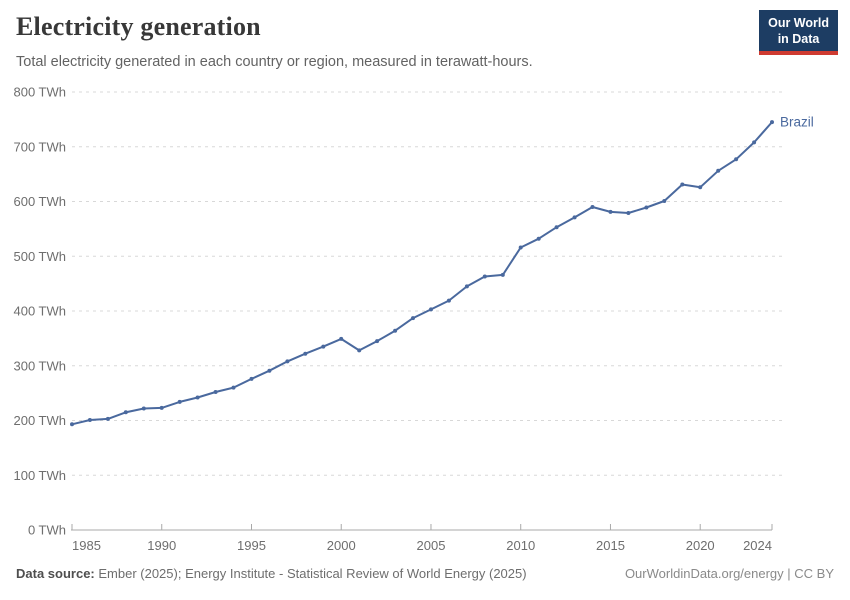 This screenshot has height=600, width=850. Describe the element at coordinates (55, 573) in the screenshot. I see `data-source-label: Data source:` at that location.